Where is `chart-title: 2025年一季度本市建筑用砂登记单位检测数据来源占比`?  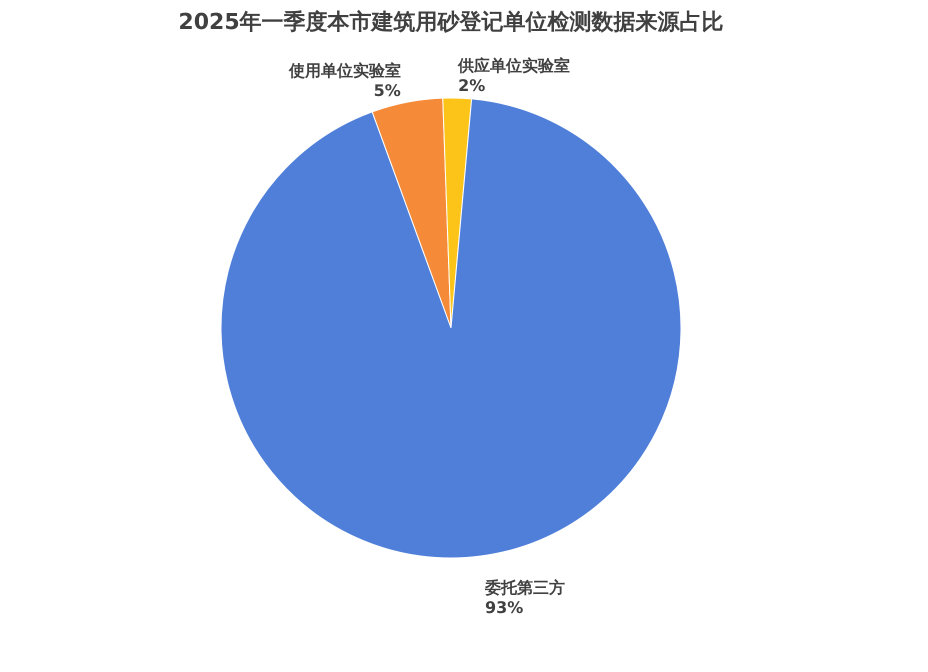
chart-title: 2025年一季度本市建筑用砂登记单位检测数据来源占比 is located at coordinates (451, 22).